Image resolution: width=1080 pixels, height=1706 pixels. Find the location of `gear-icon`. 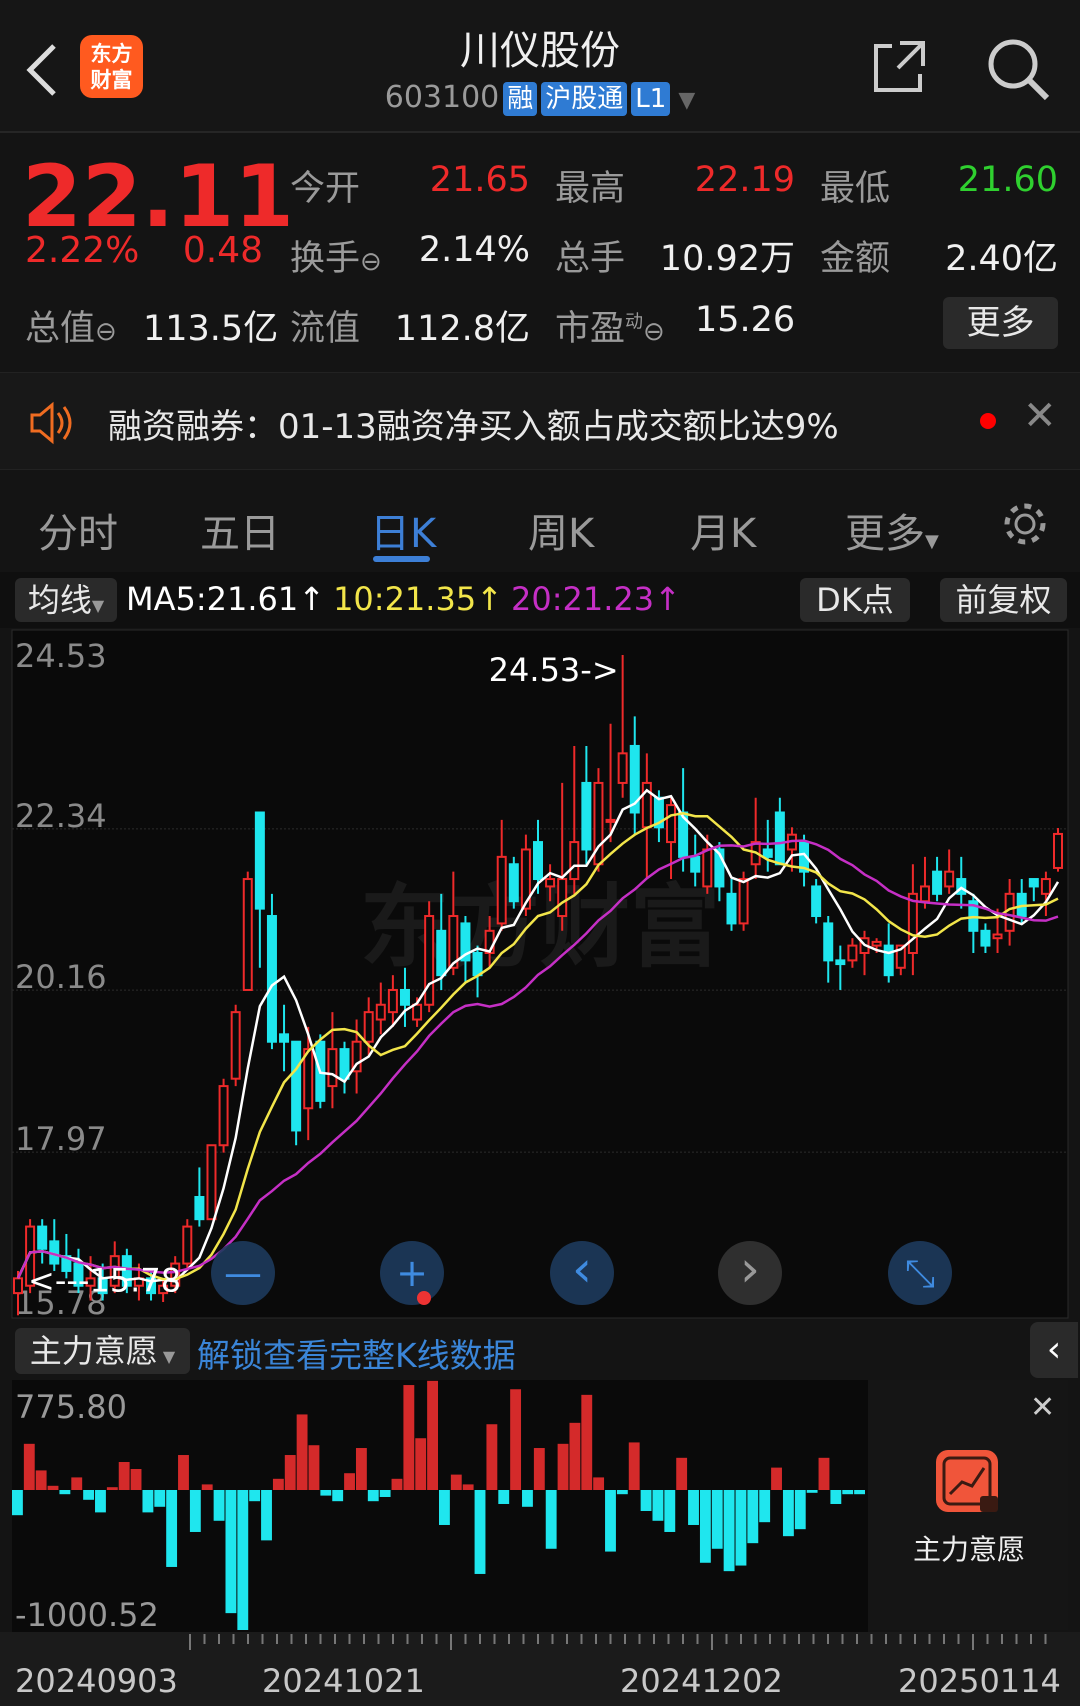

gear-icon is located at coordinates (1025, 524).